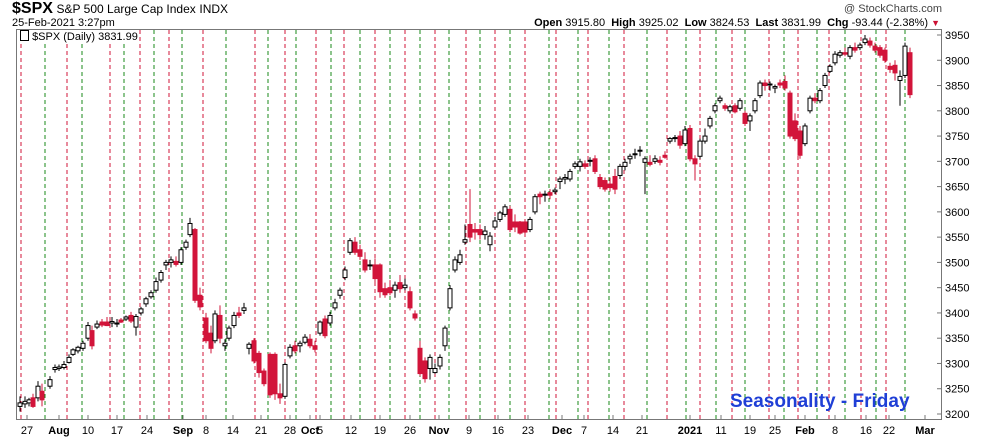 Image resolution: width=990 pixels, height=438 pixels. Describe the element at coordinates (957, 415) in the screenshot. I see `y-tick-label: 3200` at that location.